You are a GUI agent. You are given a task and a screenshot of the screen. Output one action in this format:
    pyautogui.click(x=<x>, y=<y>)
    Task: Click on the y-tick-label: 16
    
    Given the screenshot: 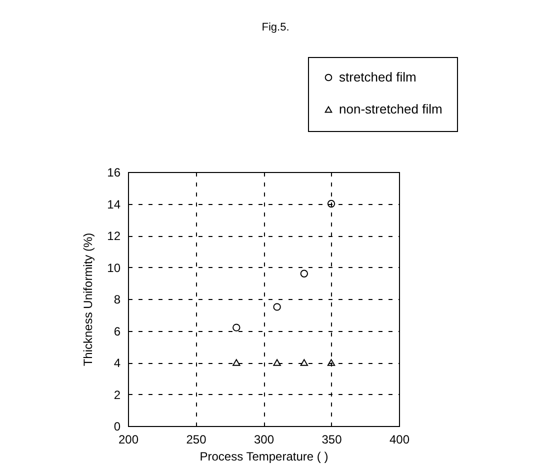 What is the action you would take?
    pyautogui.click(x=114, y=173)
    